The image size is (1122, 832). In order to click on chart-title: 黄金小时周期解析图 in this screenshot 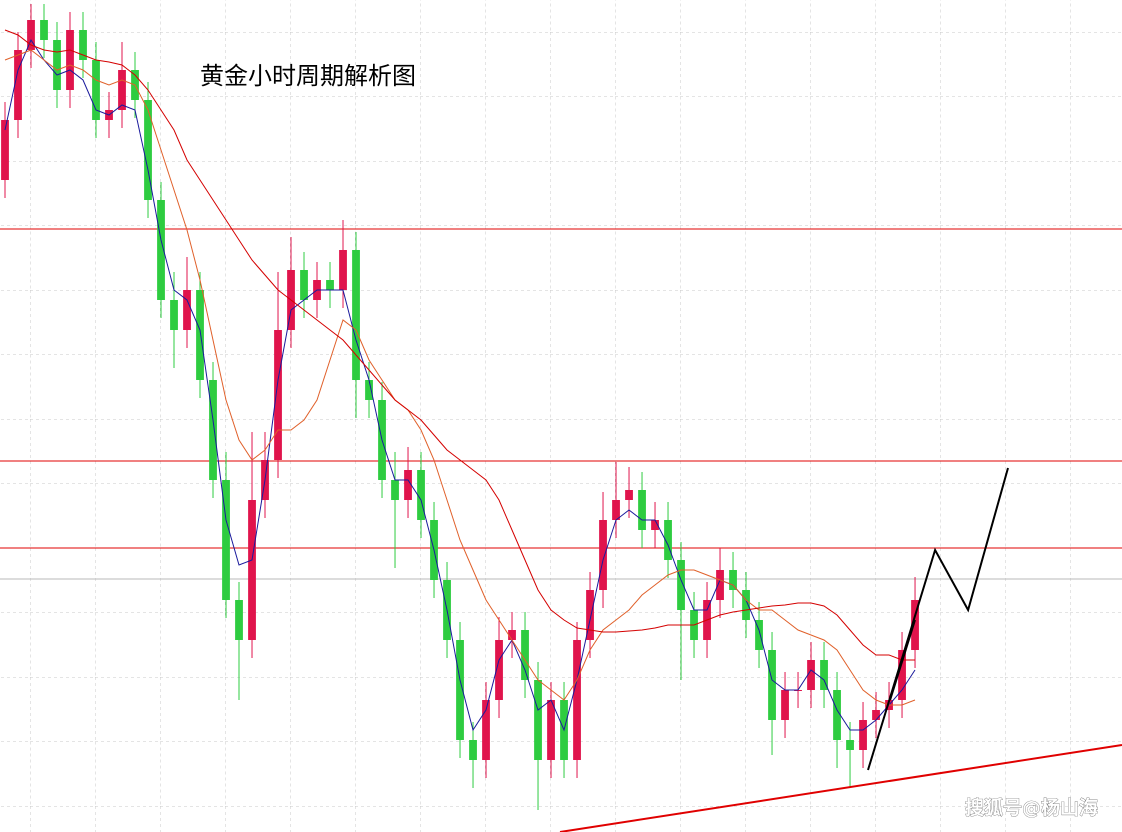, I will do `click(308, 76)`.